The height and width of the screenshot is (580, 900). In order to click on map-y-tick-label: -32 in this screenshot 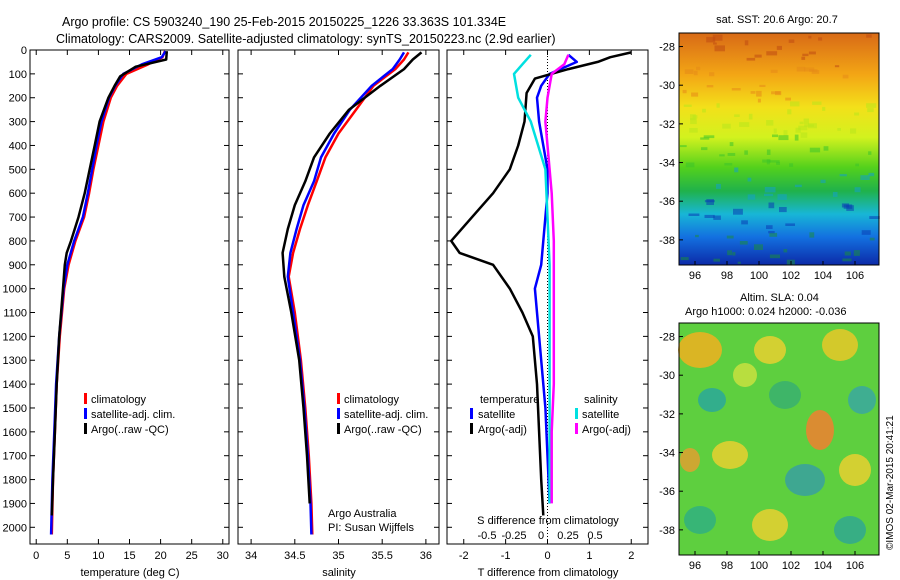, I will do `click(667, 415)`.